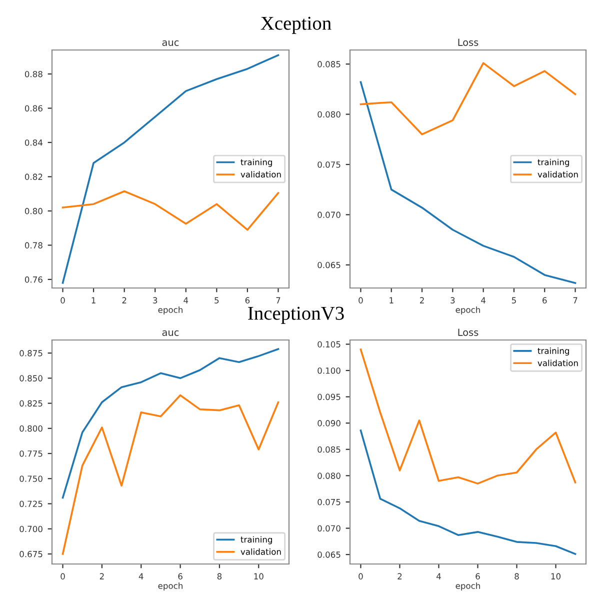 The width and height of the screenshot is (592, 597). What do you see at coordinates (329, 344) in the screenshot?
I see `y-tick-label: 0.105` at bounding box center [329, 344].